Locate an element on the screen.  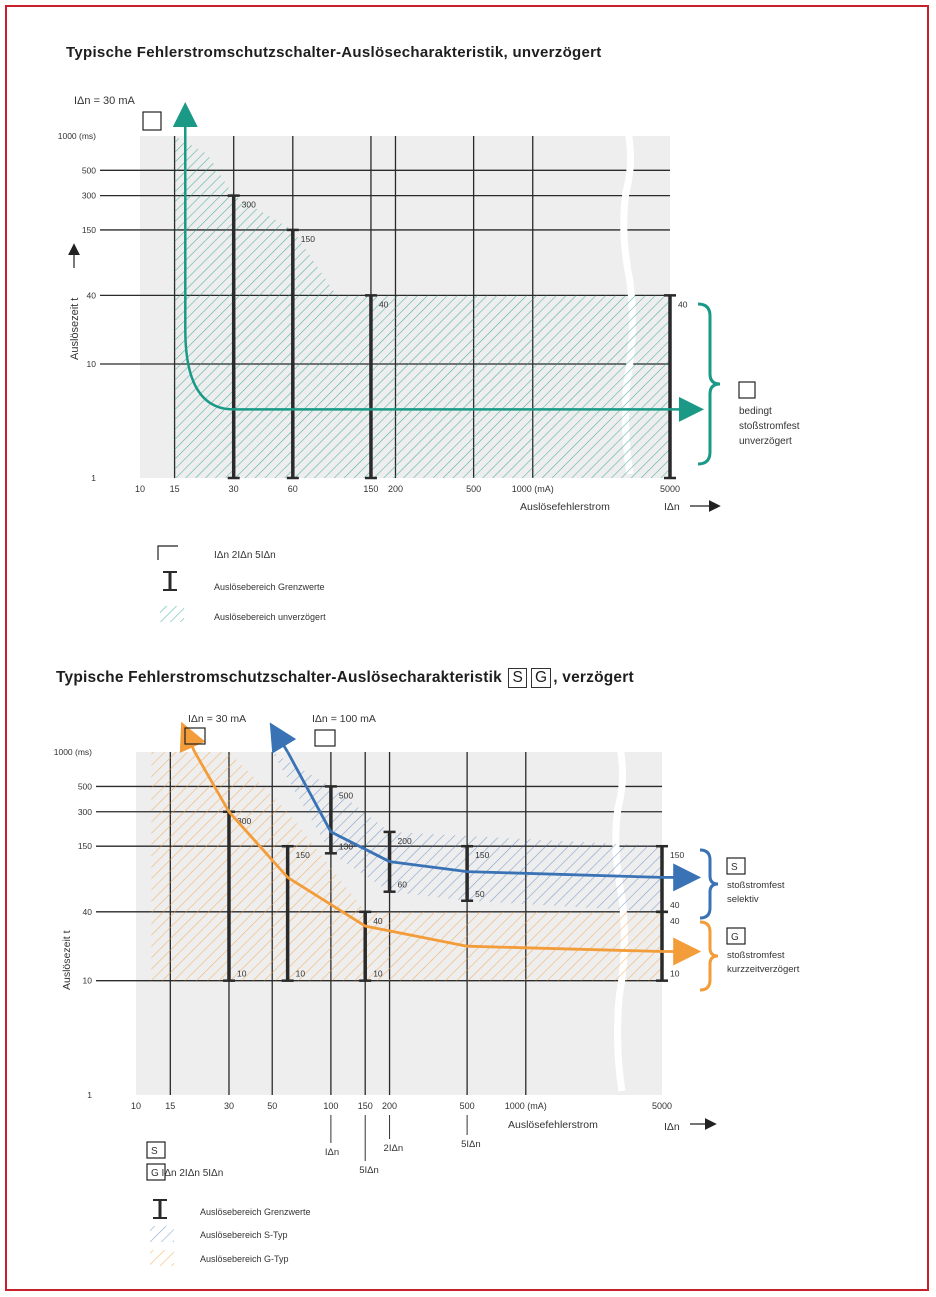
bar-bottom-label: 130 is located at coordinates (346, 846).